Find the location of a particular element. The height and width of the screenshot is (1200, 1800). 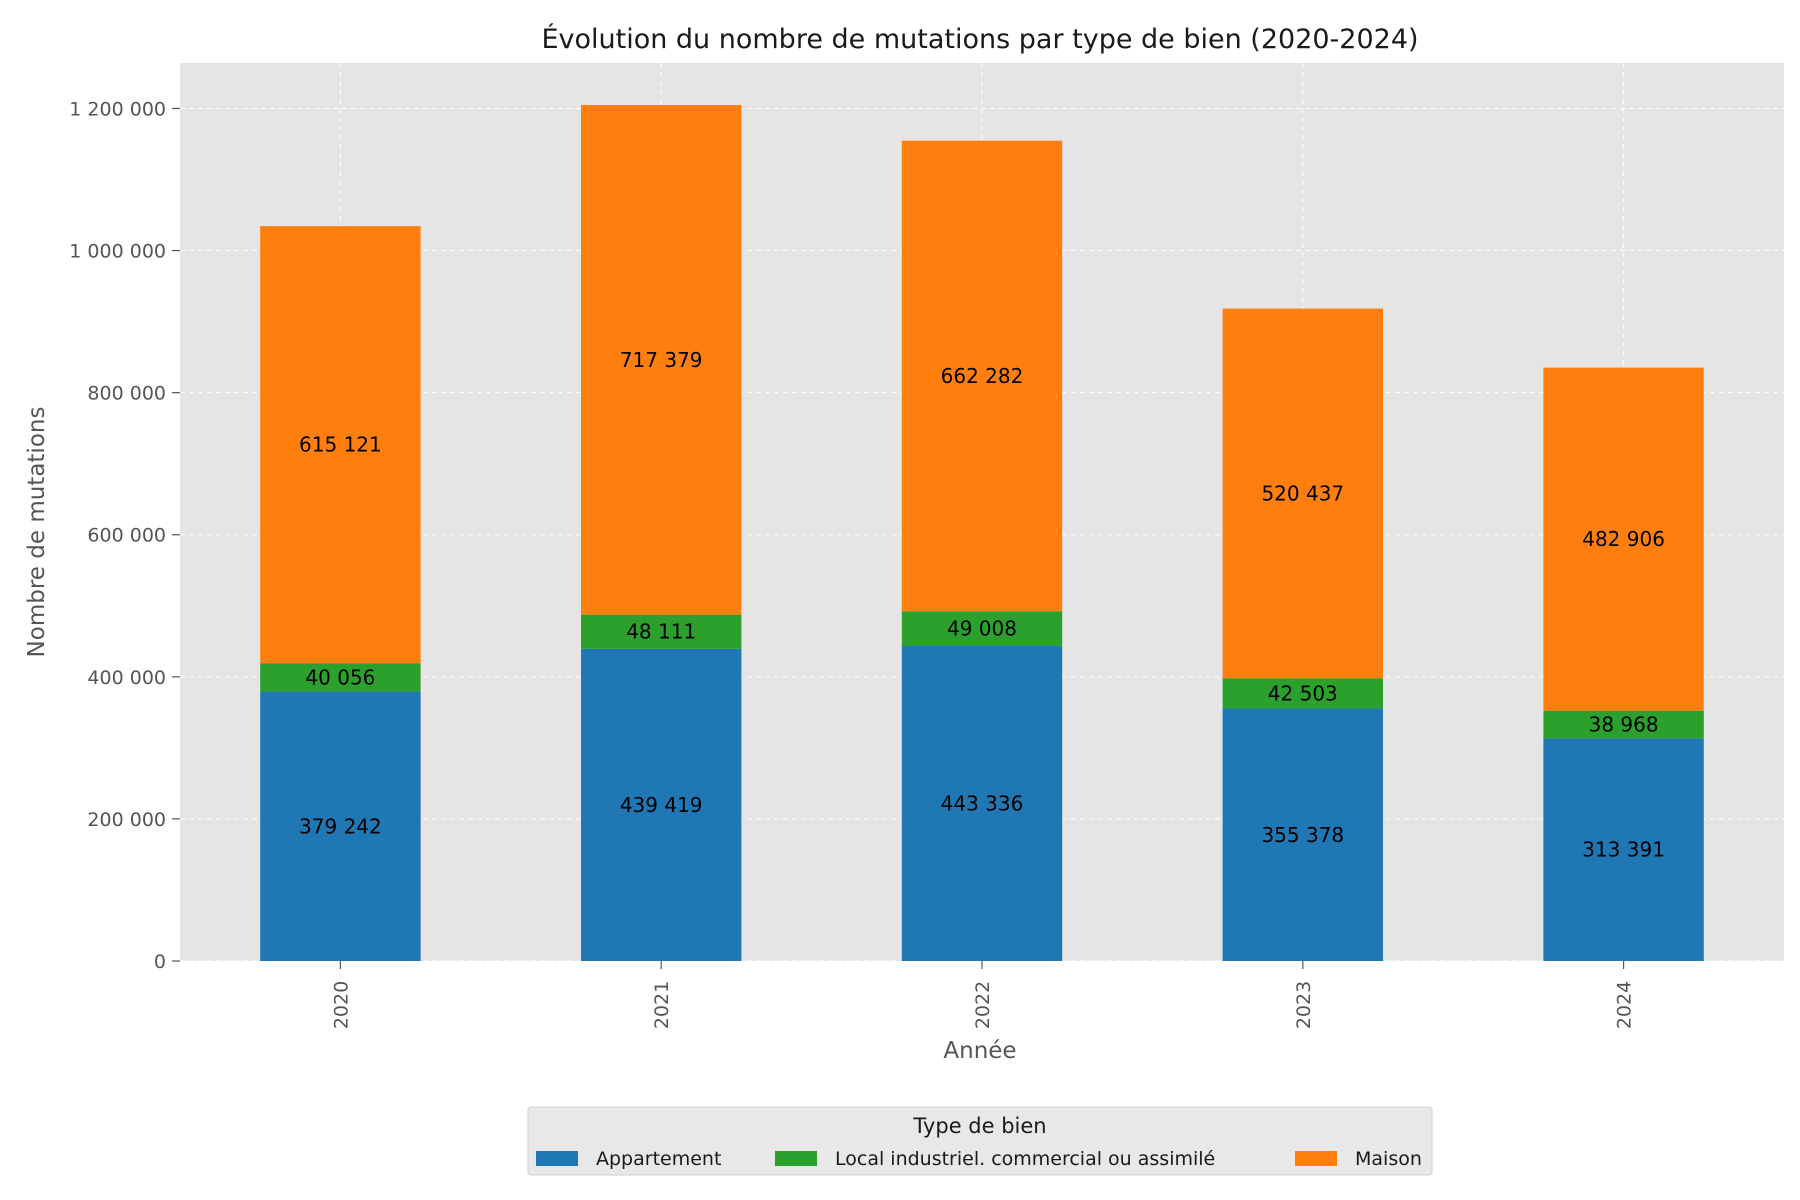

data-label: 520 437 is located at coordinates (1302, 493).